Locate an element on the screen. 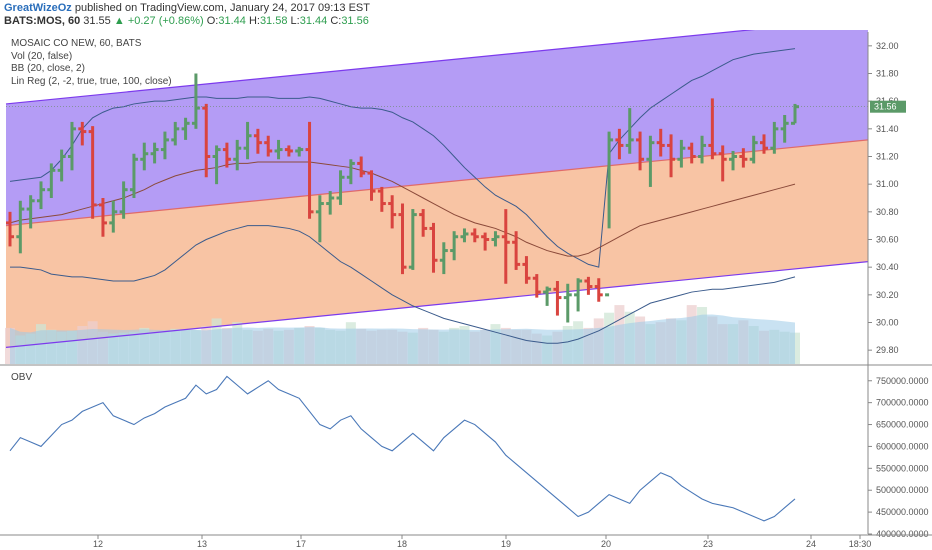 This screenshot has height=550, width=932. obv-tick-label: 550000.0000 is located at coordinates (902, 468).